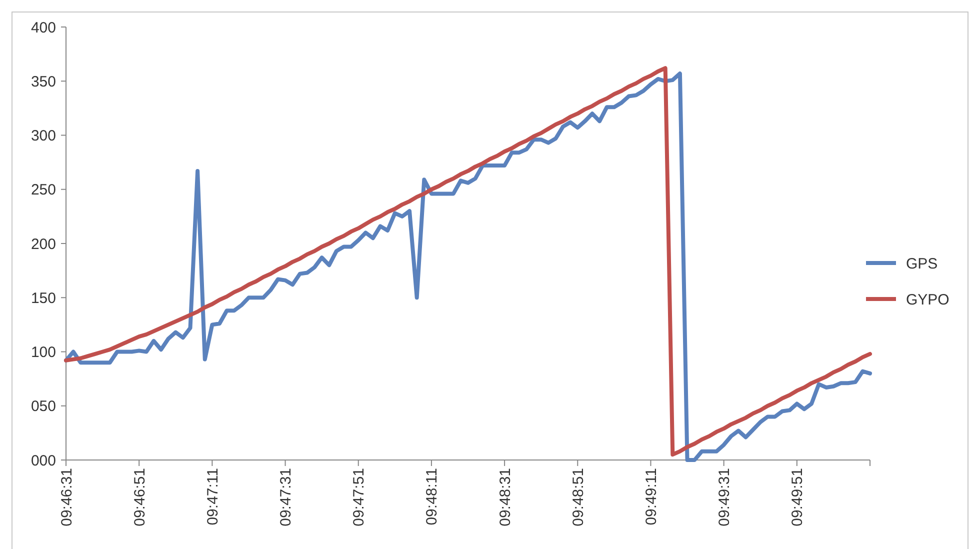 The height and width of the screenshot is (549, 970). What do you see at coordinates (43, 81) in the screenshot?
I see `y-tick-label: 350` at bounding box center [43, 81].